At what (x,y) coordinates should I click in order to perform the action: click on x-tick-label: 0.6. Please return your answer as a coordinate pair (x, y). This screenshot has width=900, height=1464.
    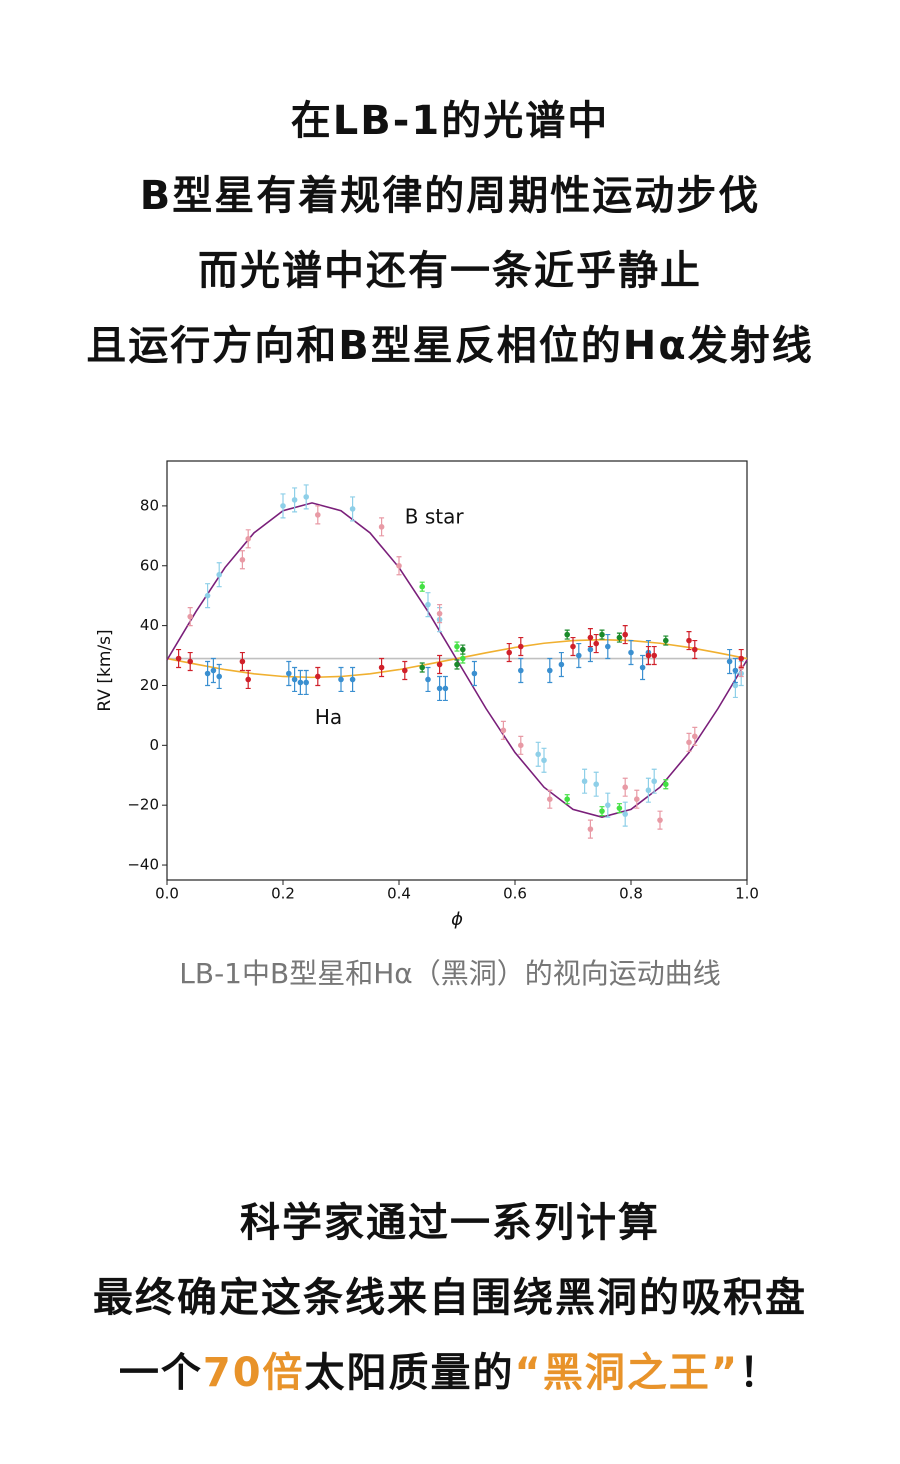
    Looking at the image, I should click on (515, 894).